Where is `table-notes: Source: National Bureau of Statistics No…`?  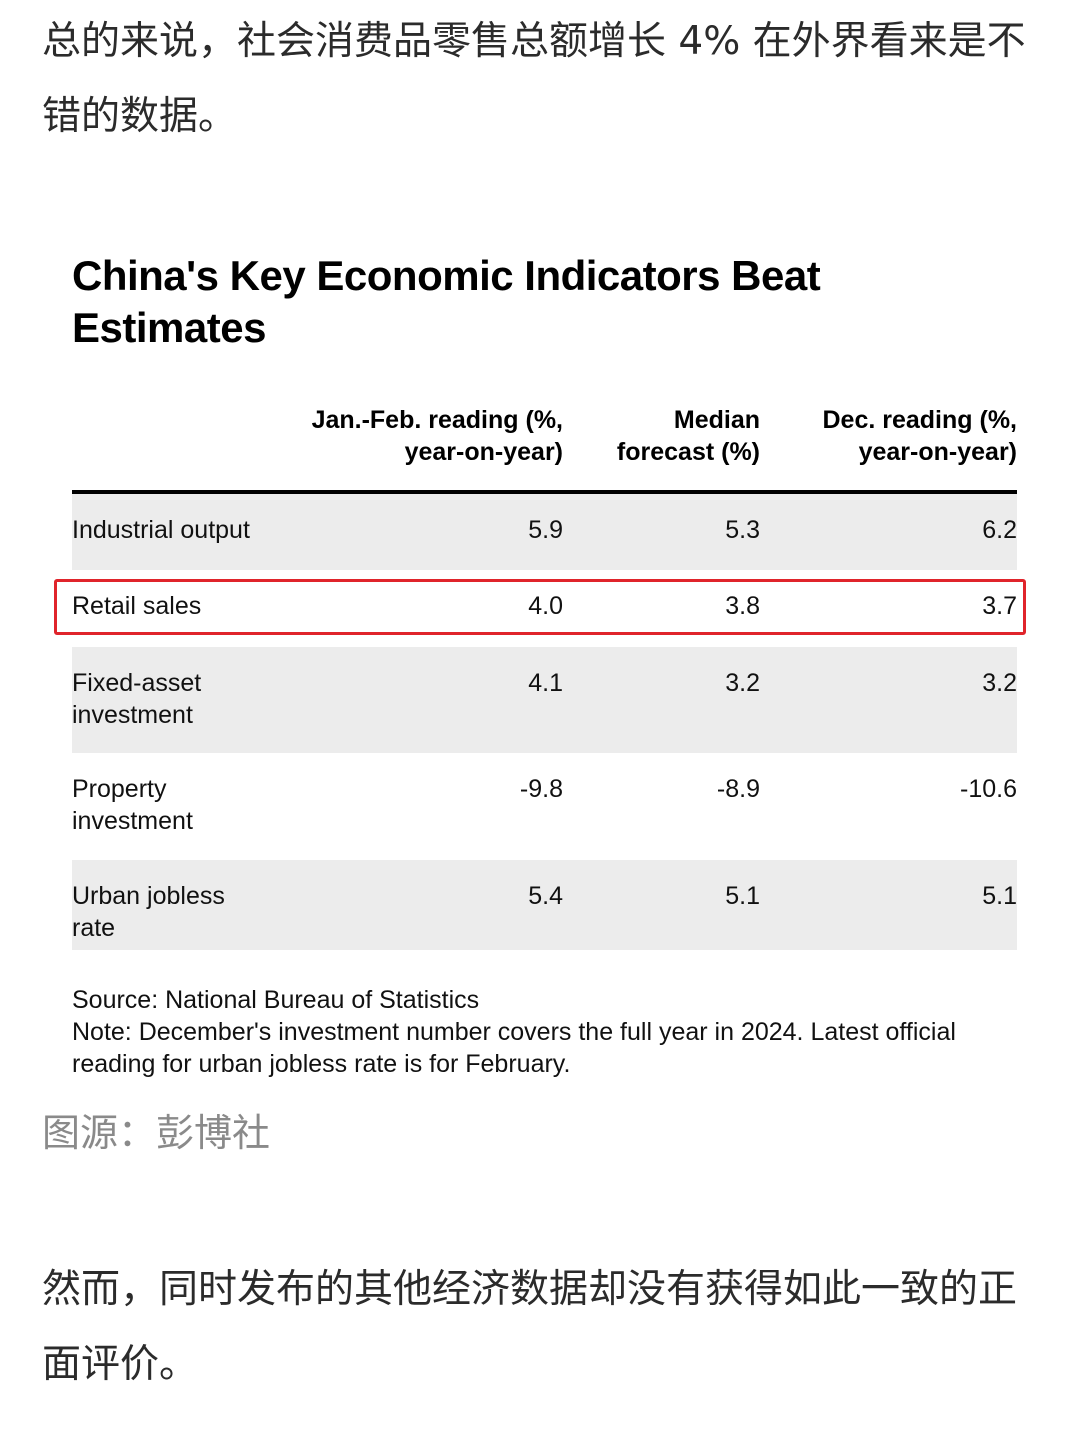 table-notes: Source: National Bureau of Statistics No… is located at coordinates (544, 1032).